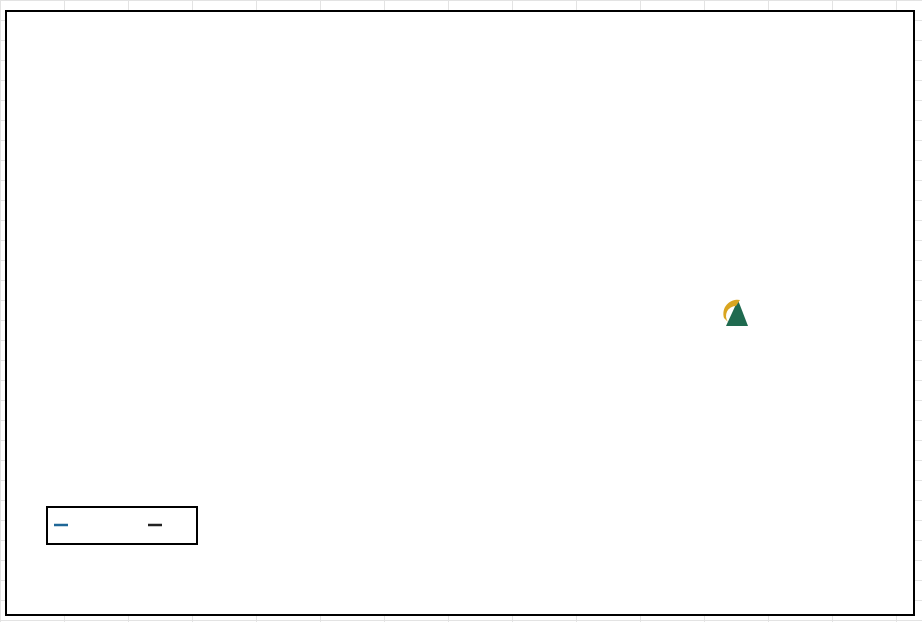 The height and width of the screenshot is (622, 922). I want to click on legend-box, so click(122, 525).